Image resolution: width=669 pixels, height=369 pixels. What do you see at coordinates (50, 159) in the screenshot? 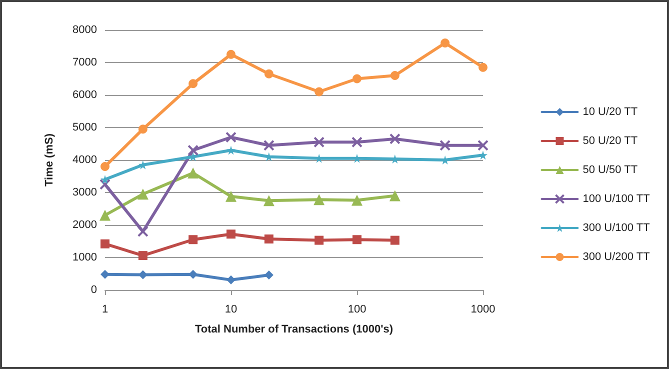
I see `y-axis-title: Time (mS)` at bounding box center [50, 159].